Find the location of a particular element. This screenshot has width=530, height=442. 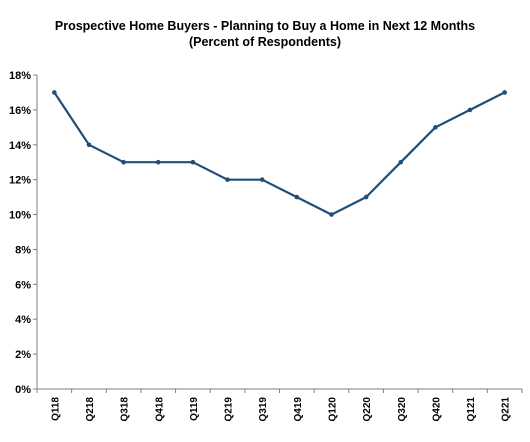

x-tick-label: Q119 is located at coordinates (194, 409).